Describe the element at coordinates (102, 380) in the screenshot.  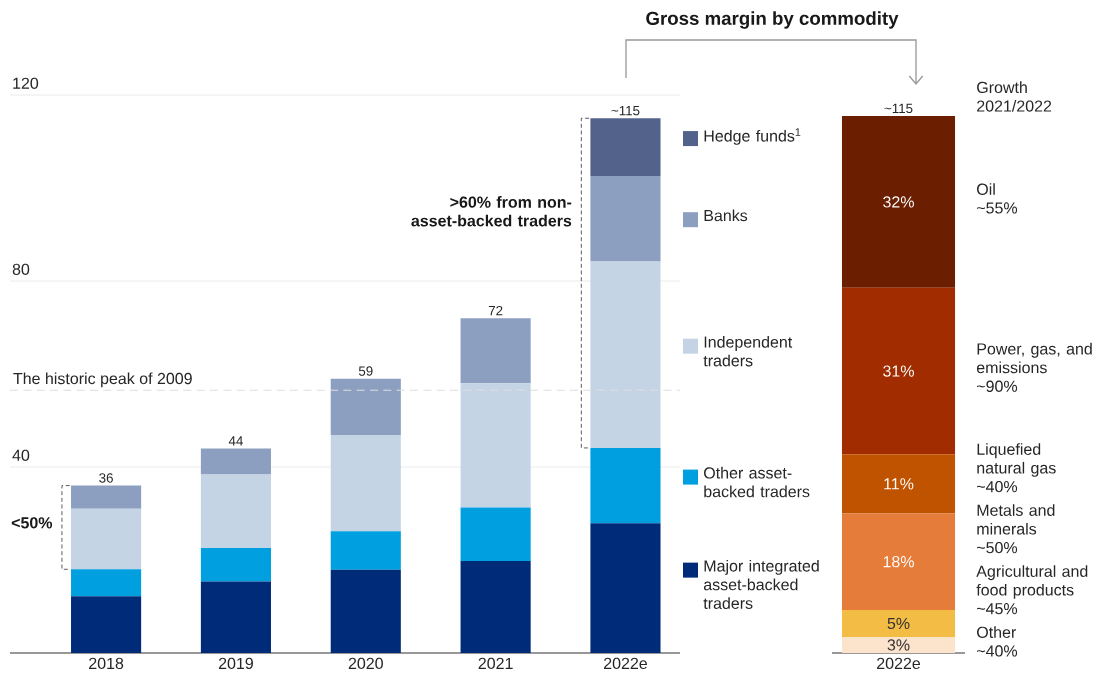
I see `ref-line-label: The historic peak of 2009` at that location.